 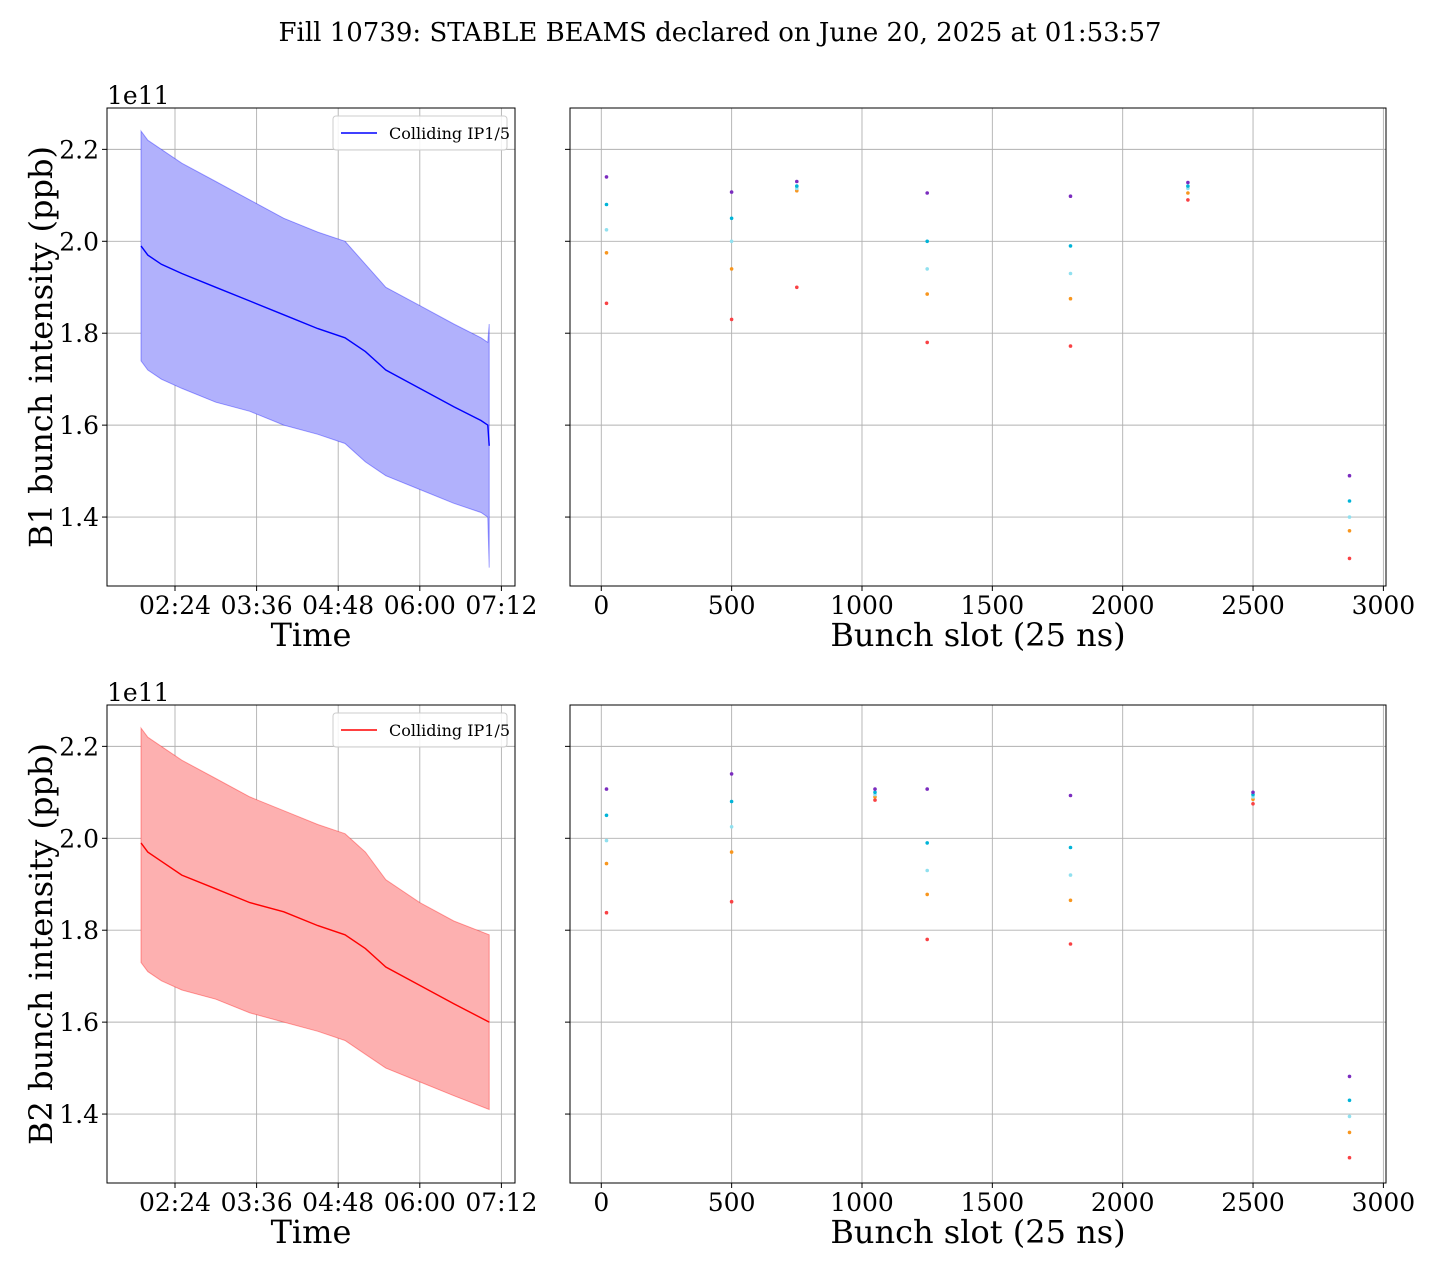 What do you see at coordinates (449, 133) in the screenshot?
I see `legend-label: Colliding IP1/5` at bounding box center [449, 133].